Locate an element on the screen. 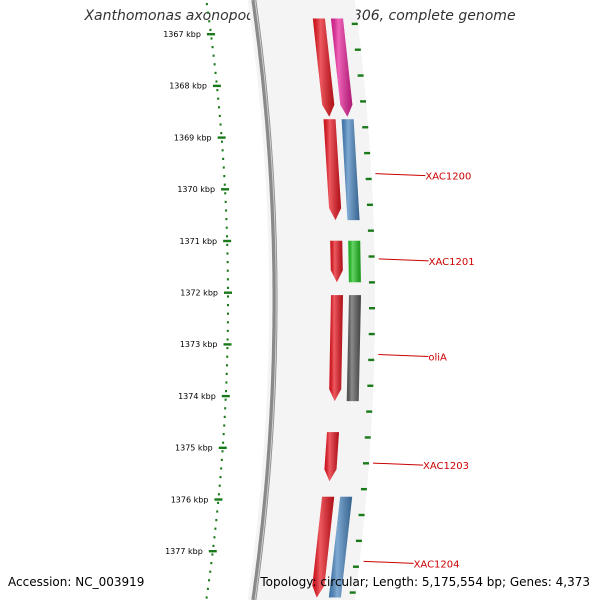 The image size is (600, 600). gene-label: XAC1203 is located at coordinates (446, 466).